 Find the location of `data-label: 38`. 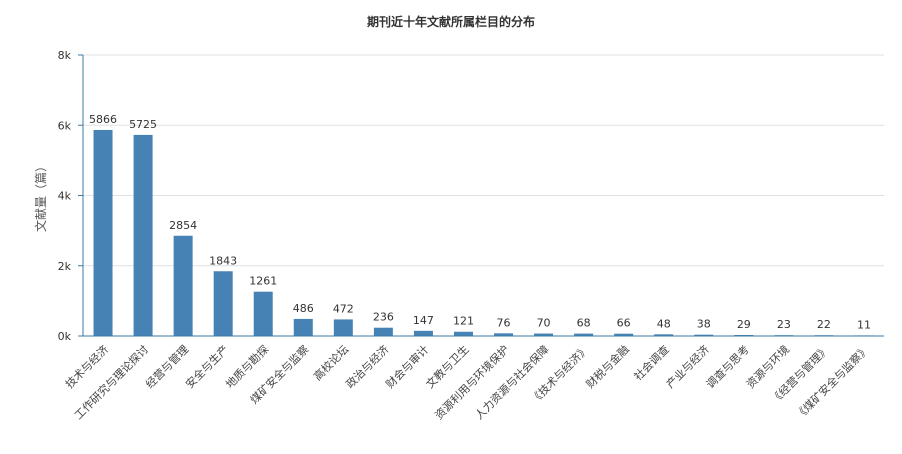

data-label: 38 is located at coordinates (704, 324).